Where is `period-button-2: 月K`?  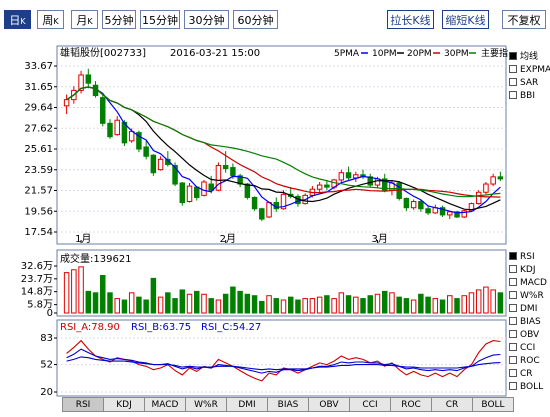 period-button-2: 月K is located at coordinates (84, 19).